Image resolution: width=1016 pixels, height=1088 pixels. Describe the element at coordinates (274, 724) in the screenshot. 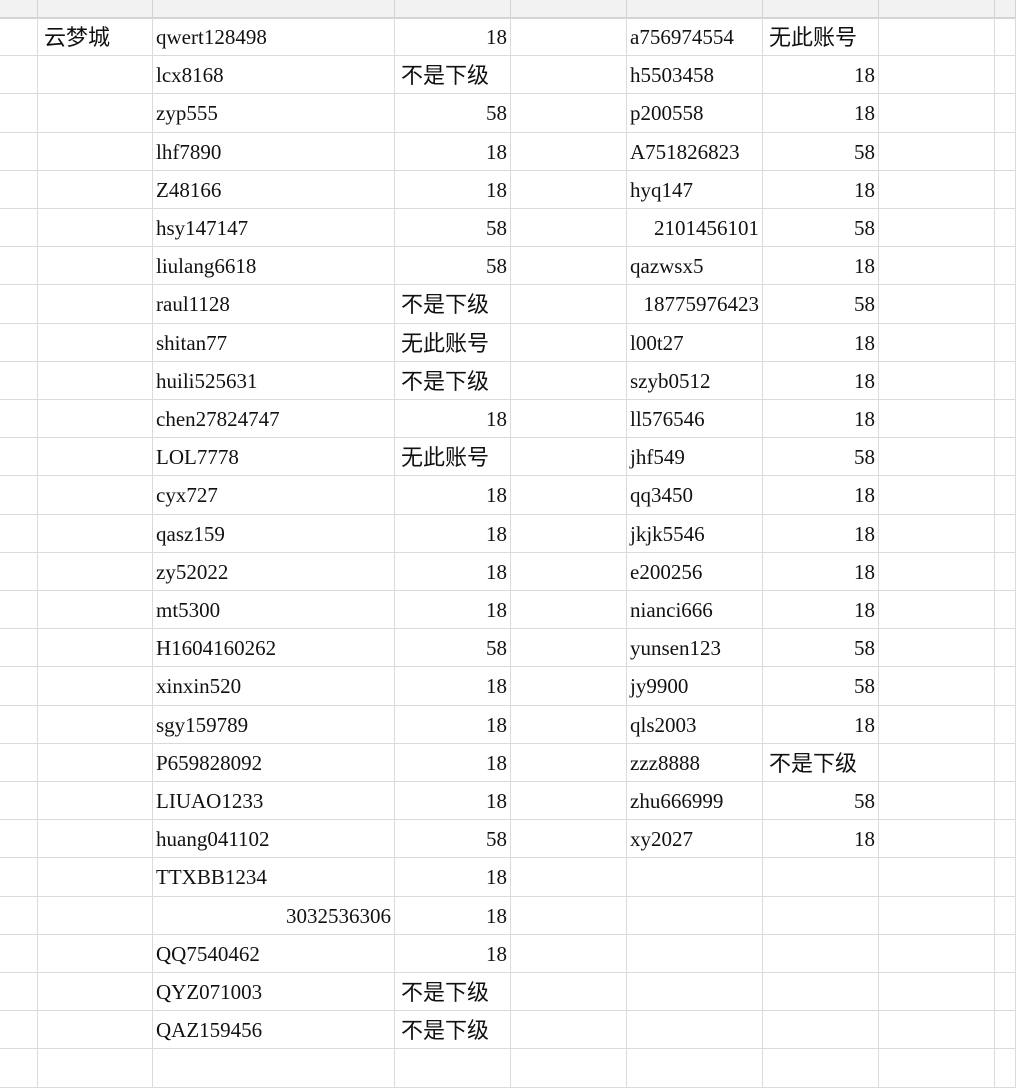

I see `account-cell: sgy159789` at that location.